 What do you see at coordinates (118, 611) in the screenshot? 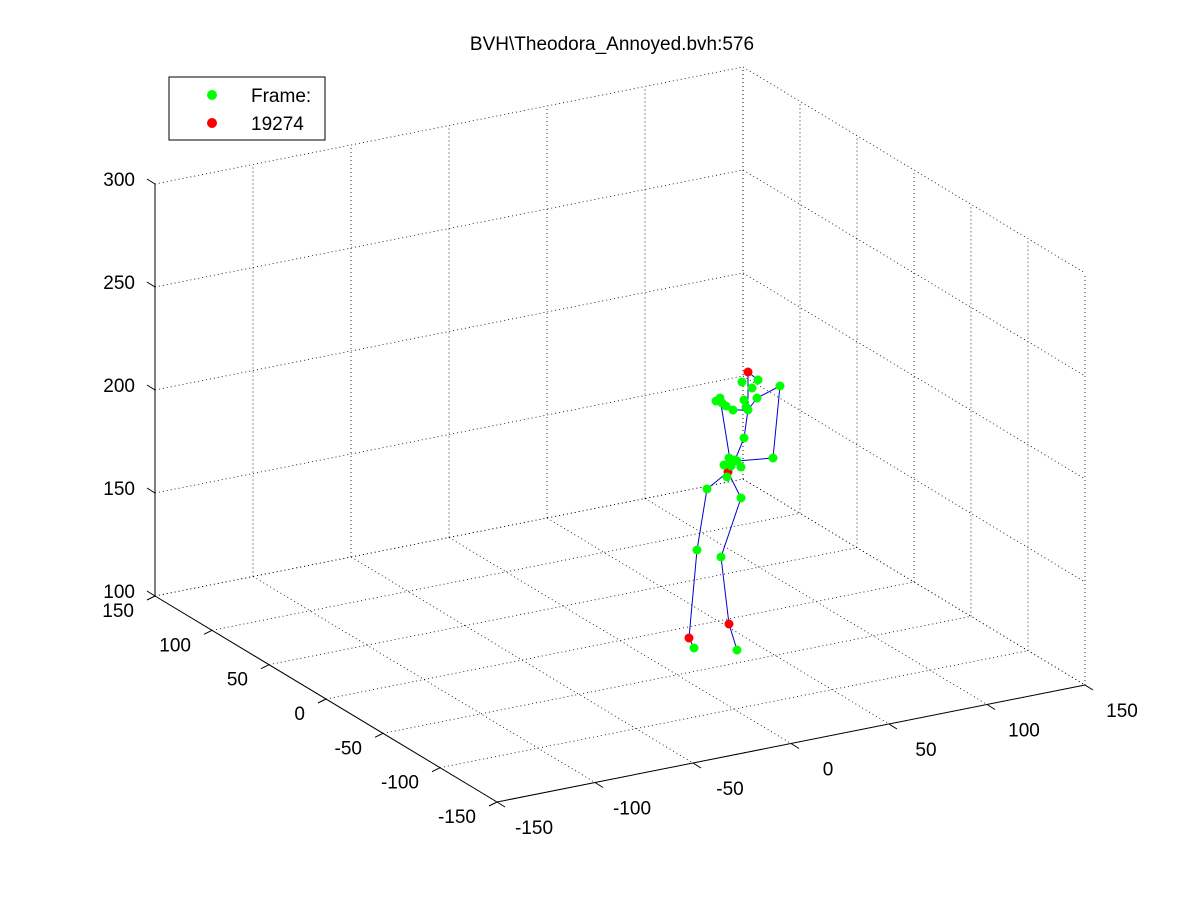
I see `y-tick-label: 150` at bounding box center [118, 611].